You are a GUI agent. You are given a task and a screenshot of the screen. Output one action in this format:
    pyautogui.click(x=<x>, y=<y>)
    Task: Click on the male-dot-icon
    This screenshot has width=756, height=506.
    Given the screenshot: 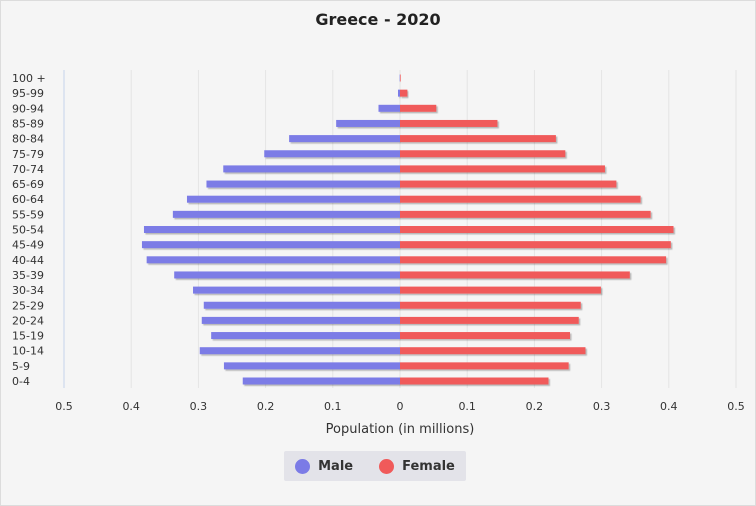 What is the action you would take?
    pyautogui.click(x=303, y=466)
    